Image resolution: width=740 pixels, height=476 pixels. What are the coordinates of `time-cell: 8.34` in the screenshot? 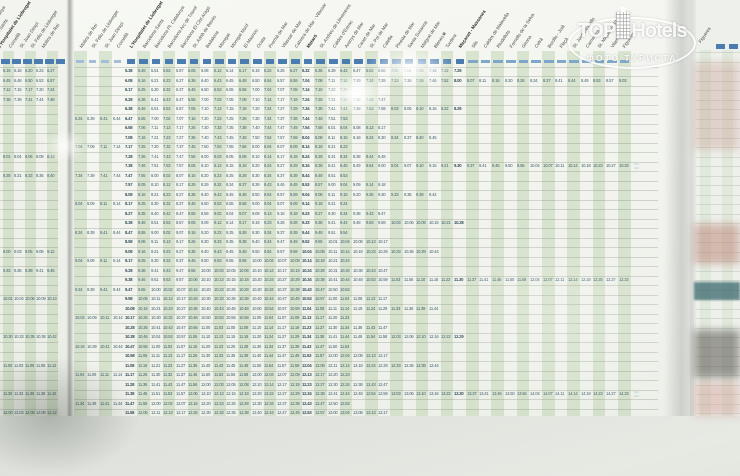 It's located at (394, 138).